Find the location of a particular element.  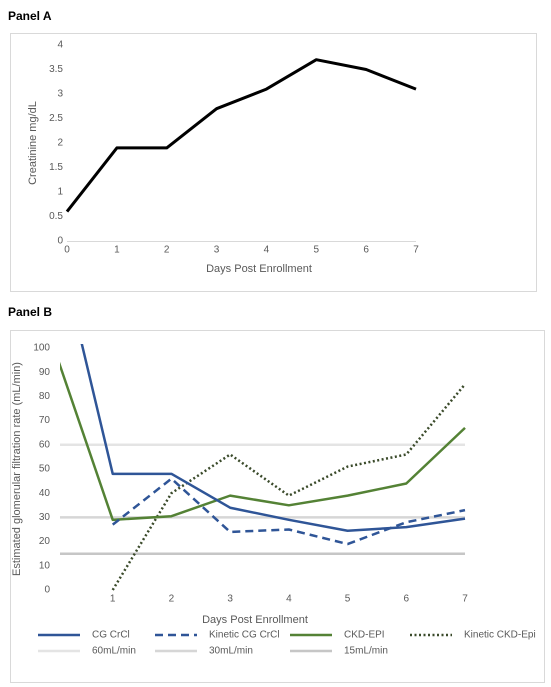

legend-label: 30mL/min is located at coordinates (231, 651).